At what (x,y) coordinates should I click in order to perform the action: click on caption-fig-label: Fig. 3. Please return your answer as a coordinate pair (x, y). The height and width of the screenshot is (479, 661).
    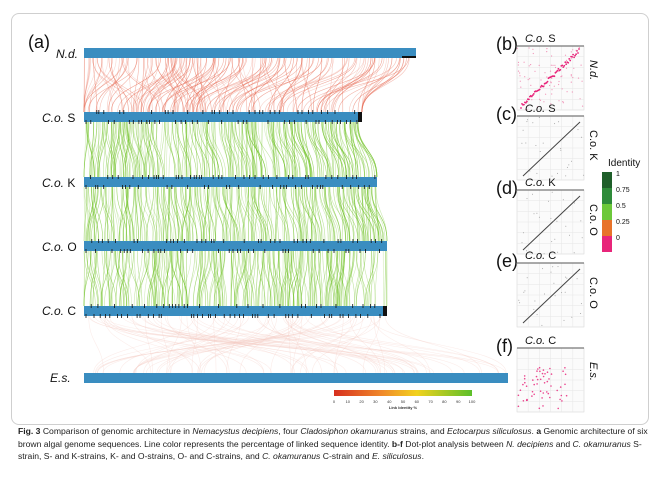
    Looking at the image, I should click on (29, 431).